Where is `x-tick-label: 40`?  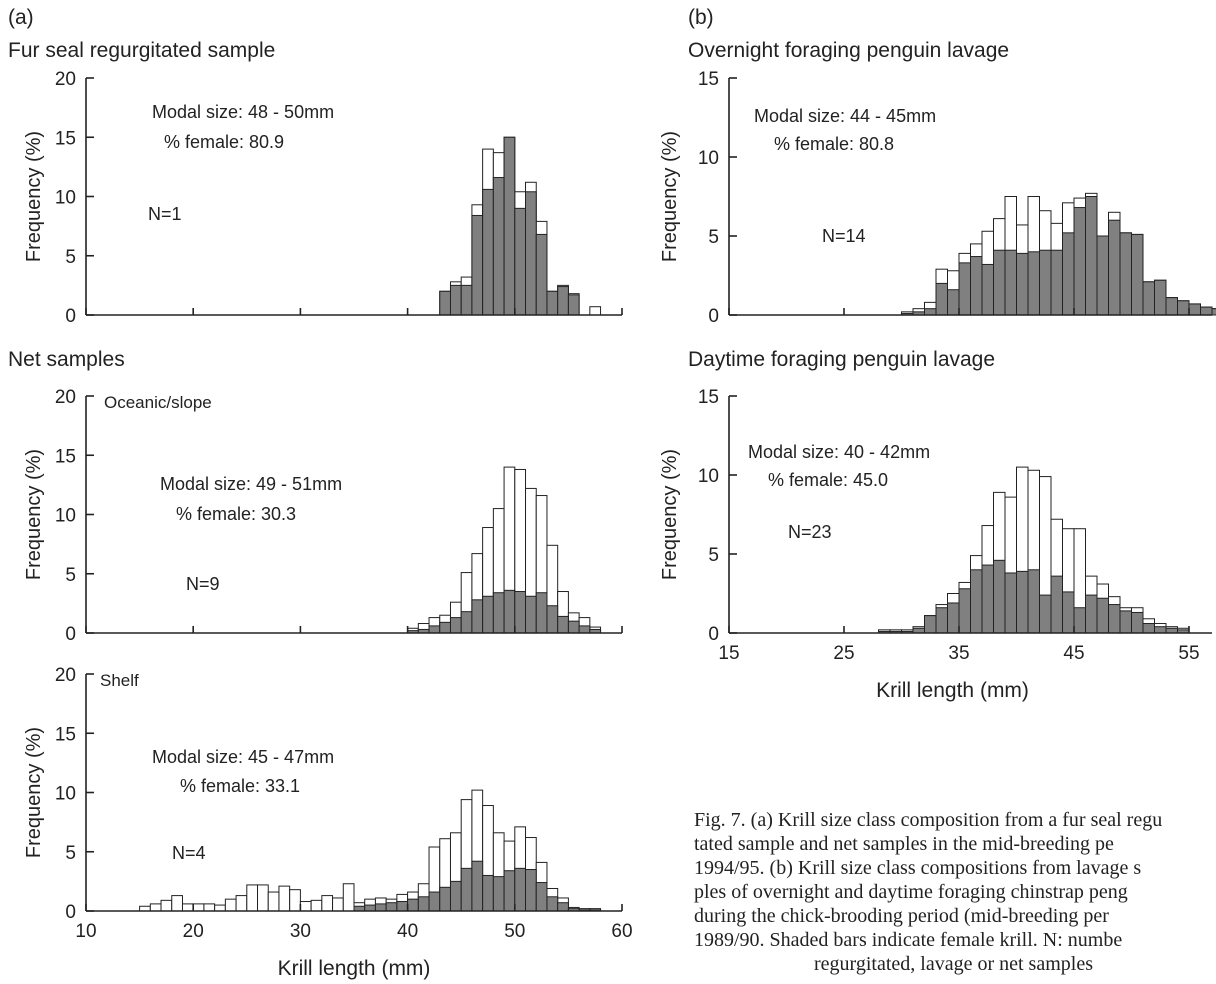
x-tick-label: 40 is located at coordinates (407, 931).